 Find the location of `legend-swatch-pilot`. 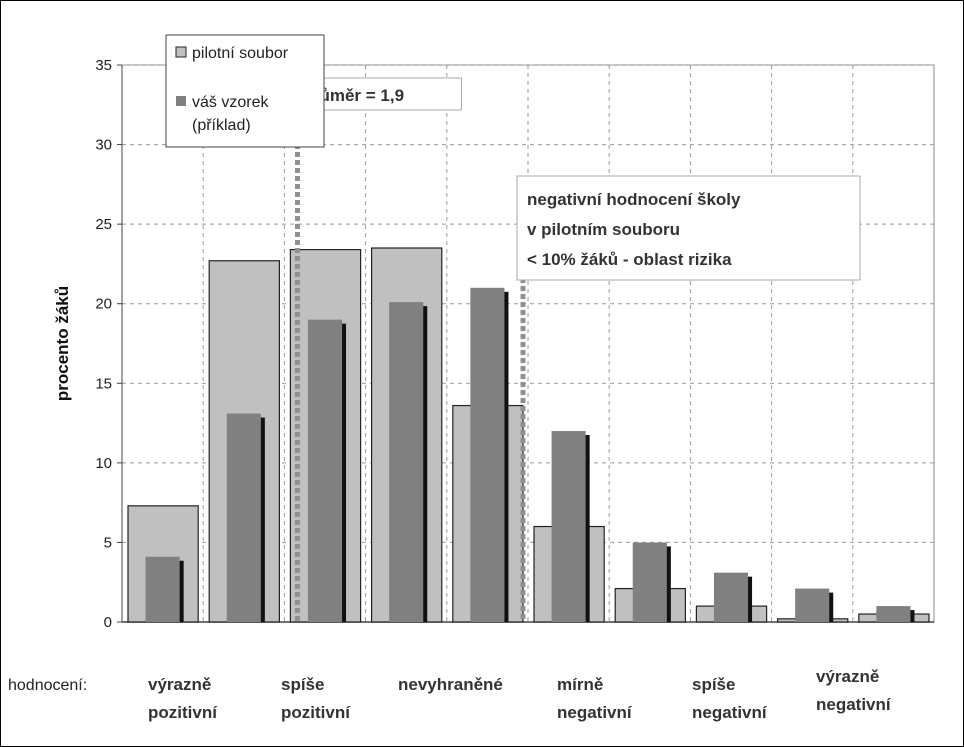

legend-swatch-pilot is located at coordinates (181, 52).